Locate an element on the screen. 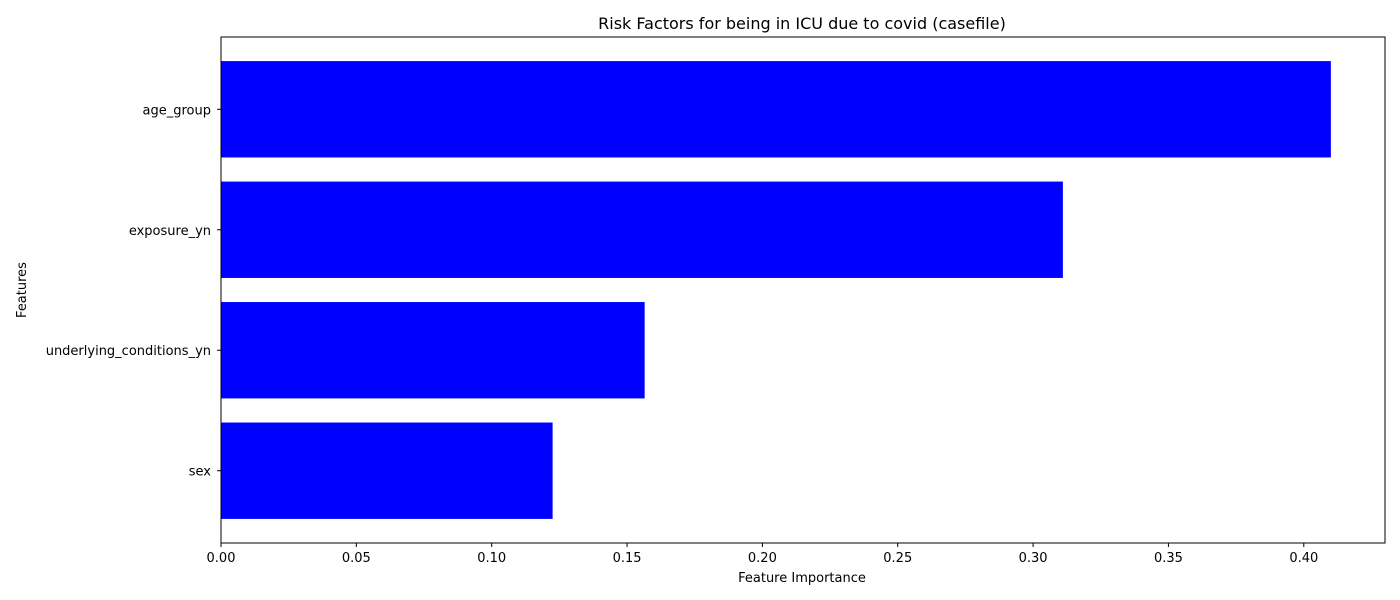 The height and width of the screenshot is (600, 1400). x-tick-label: 0.00 is located at coordinates (221, 558).